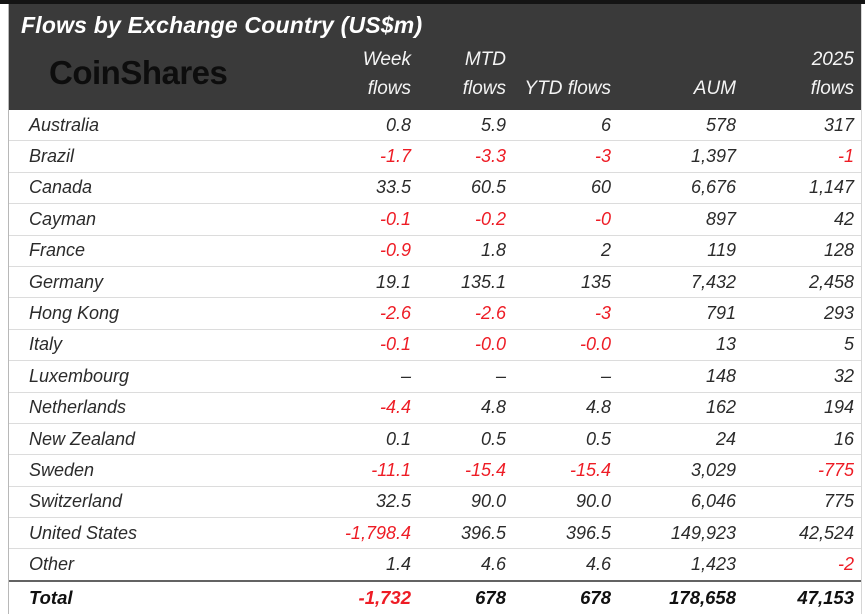  Describe the element at coordinates (51, 597) in the screenshot. I see `country-cell: Total` at that location.